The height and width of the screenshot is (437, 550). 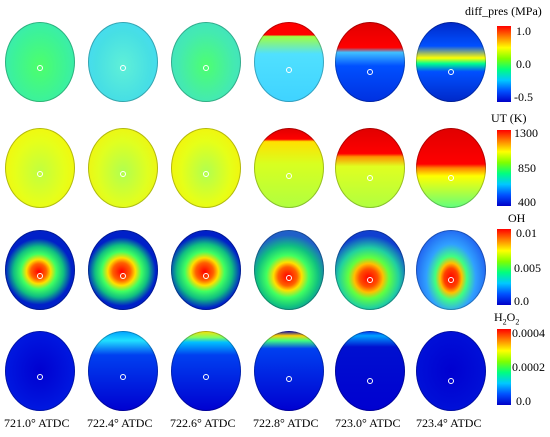 What do you see at coordinates (509, 118) in the screenshot?
I see `colorbar-title-ut: UT (K)` at bounding box center [509, 118].